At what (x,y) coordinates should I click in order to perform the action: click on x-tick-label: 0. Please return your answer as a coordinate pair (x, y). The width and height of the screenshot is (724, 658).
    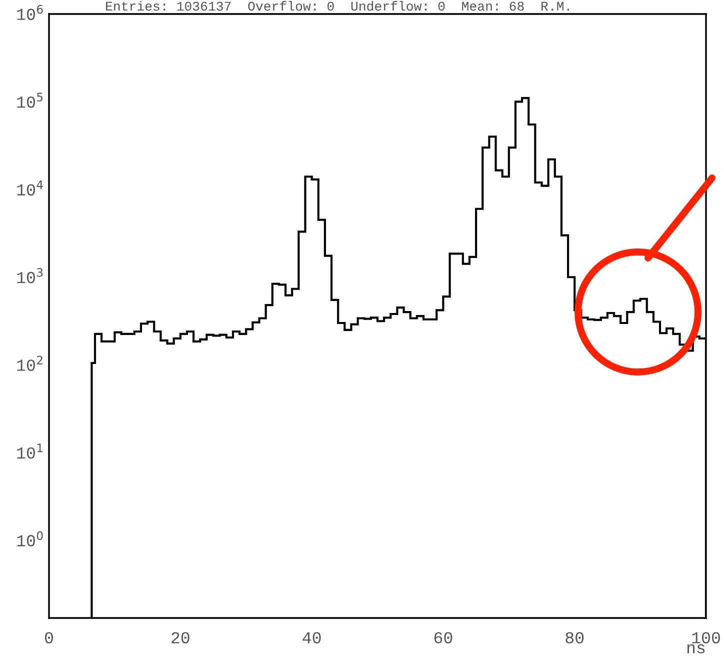
    Looking at the image, I should click on (49, 638).